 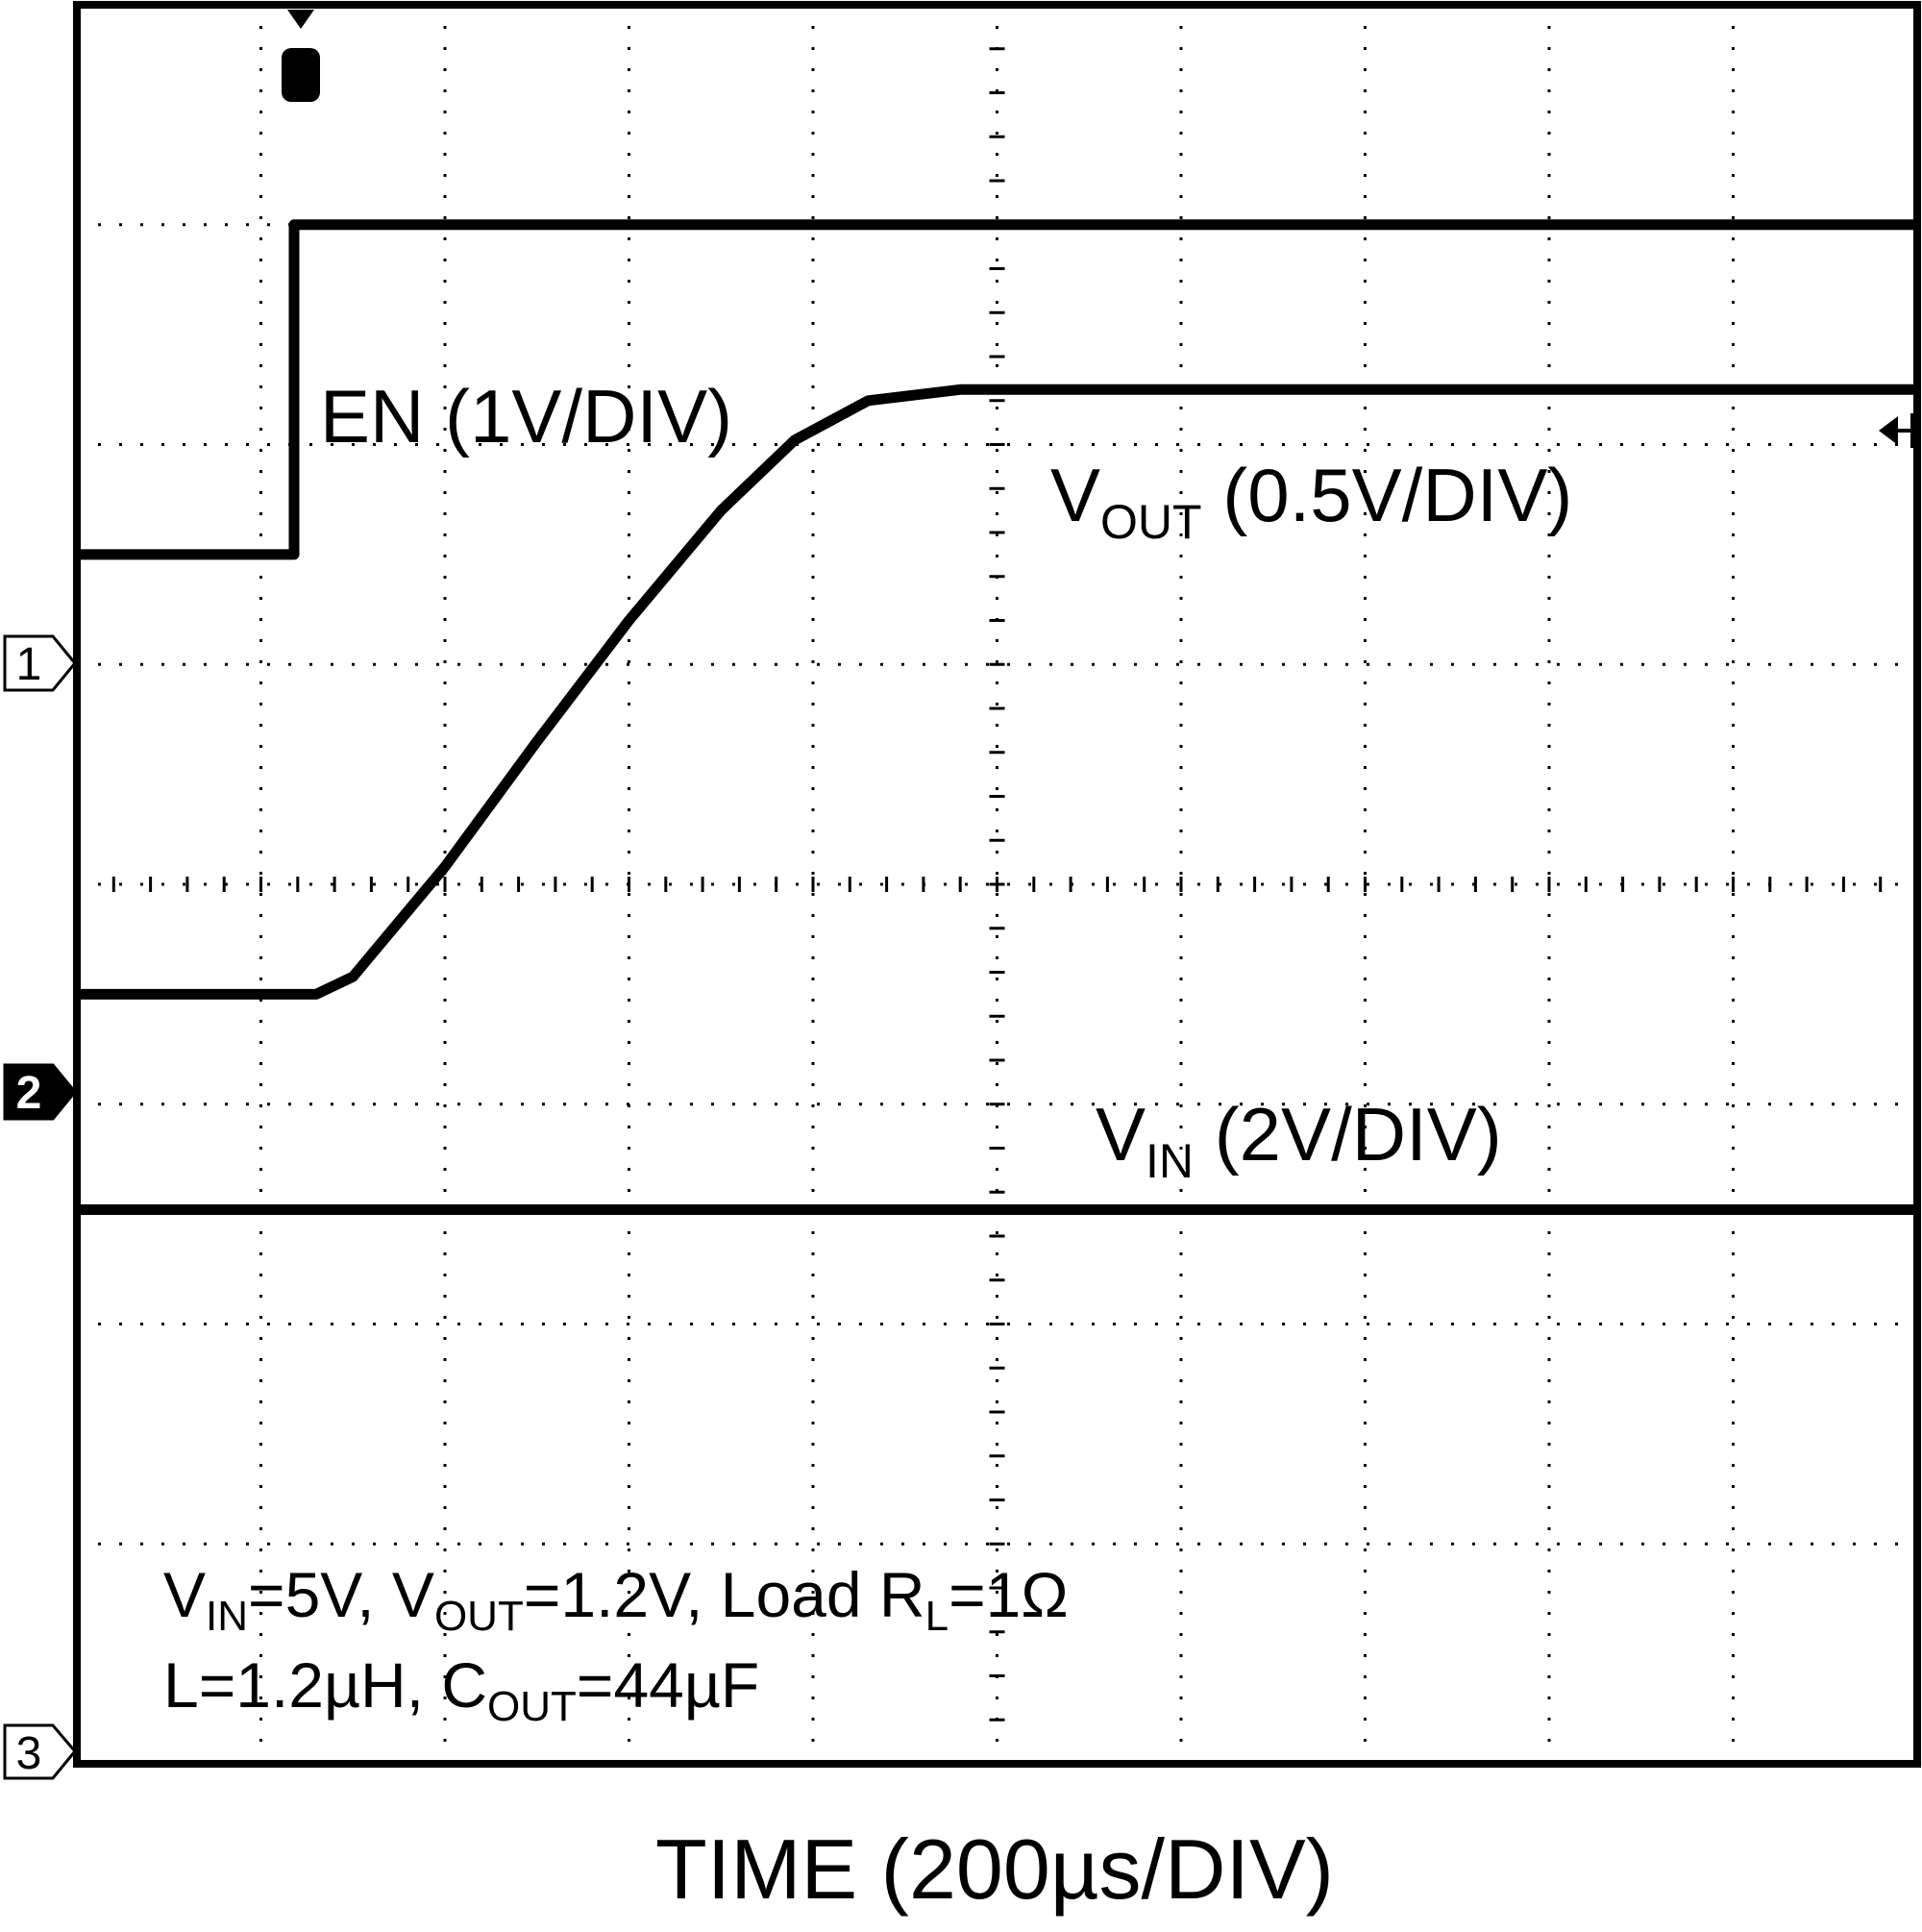 I want to click on trigger-box, so click(x=301, y=75).